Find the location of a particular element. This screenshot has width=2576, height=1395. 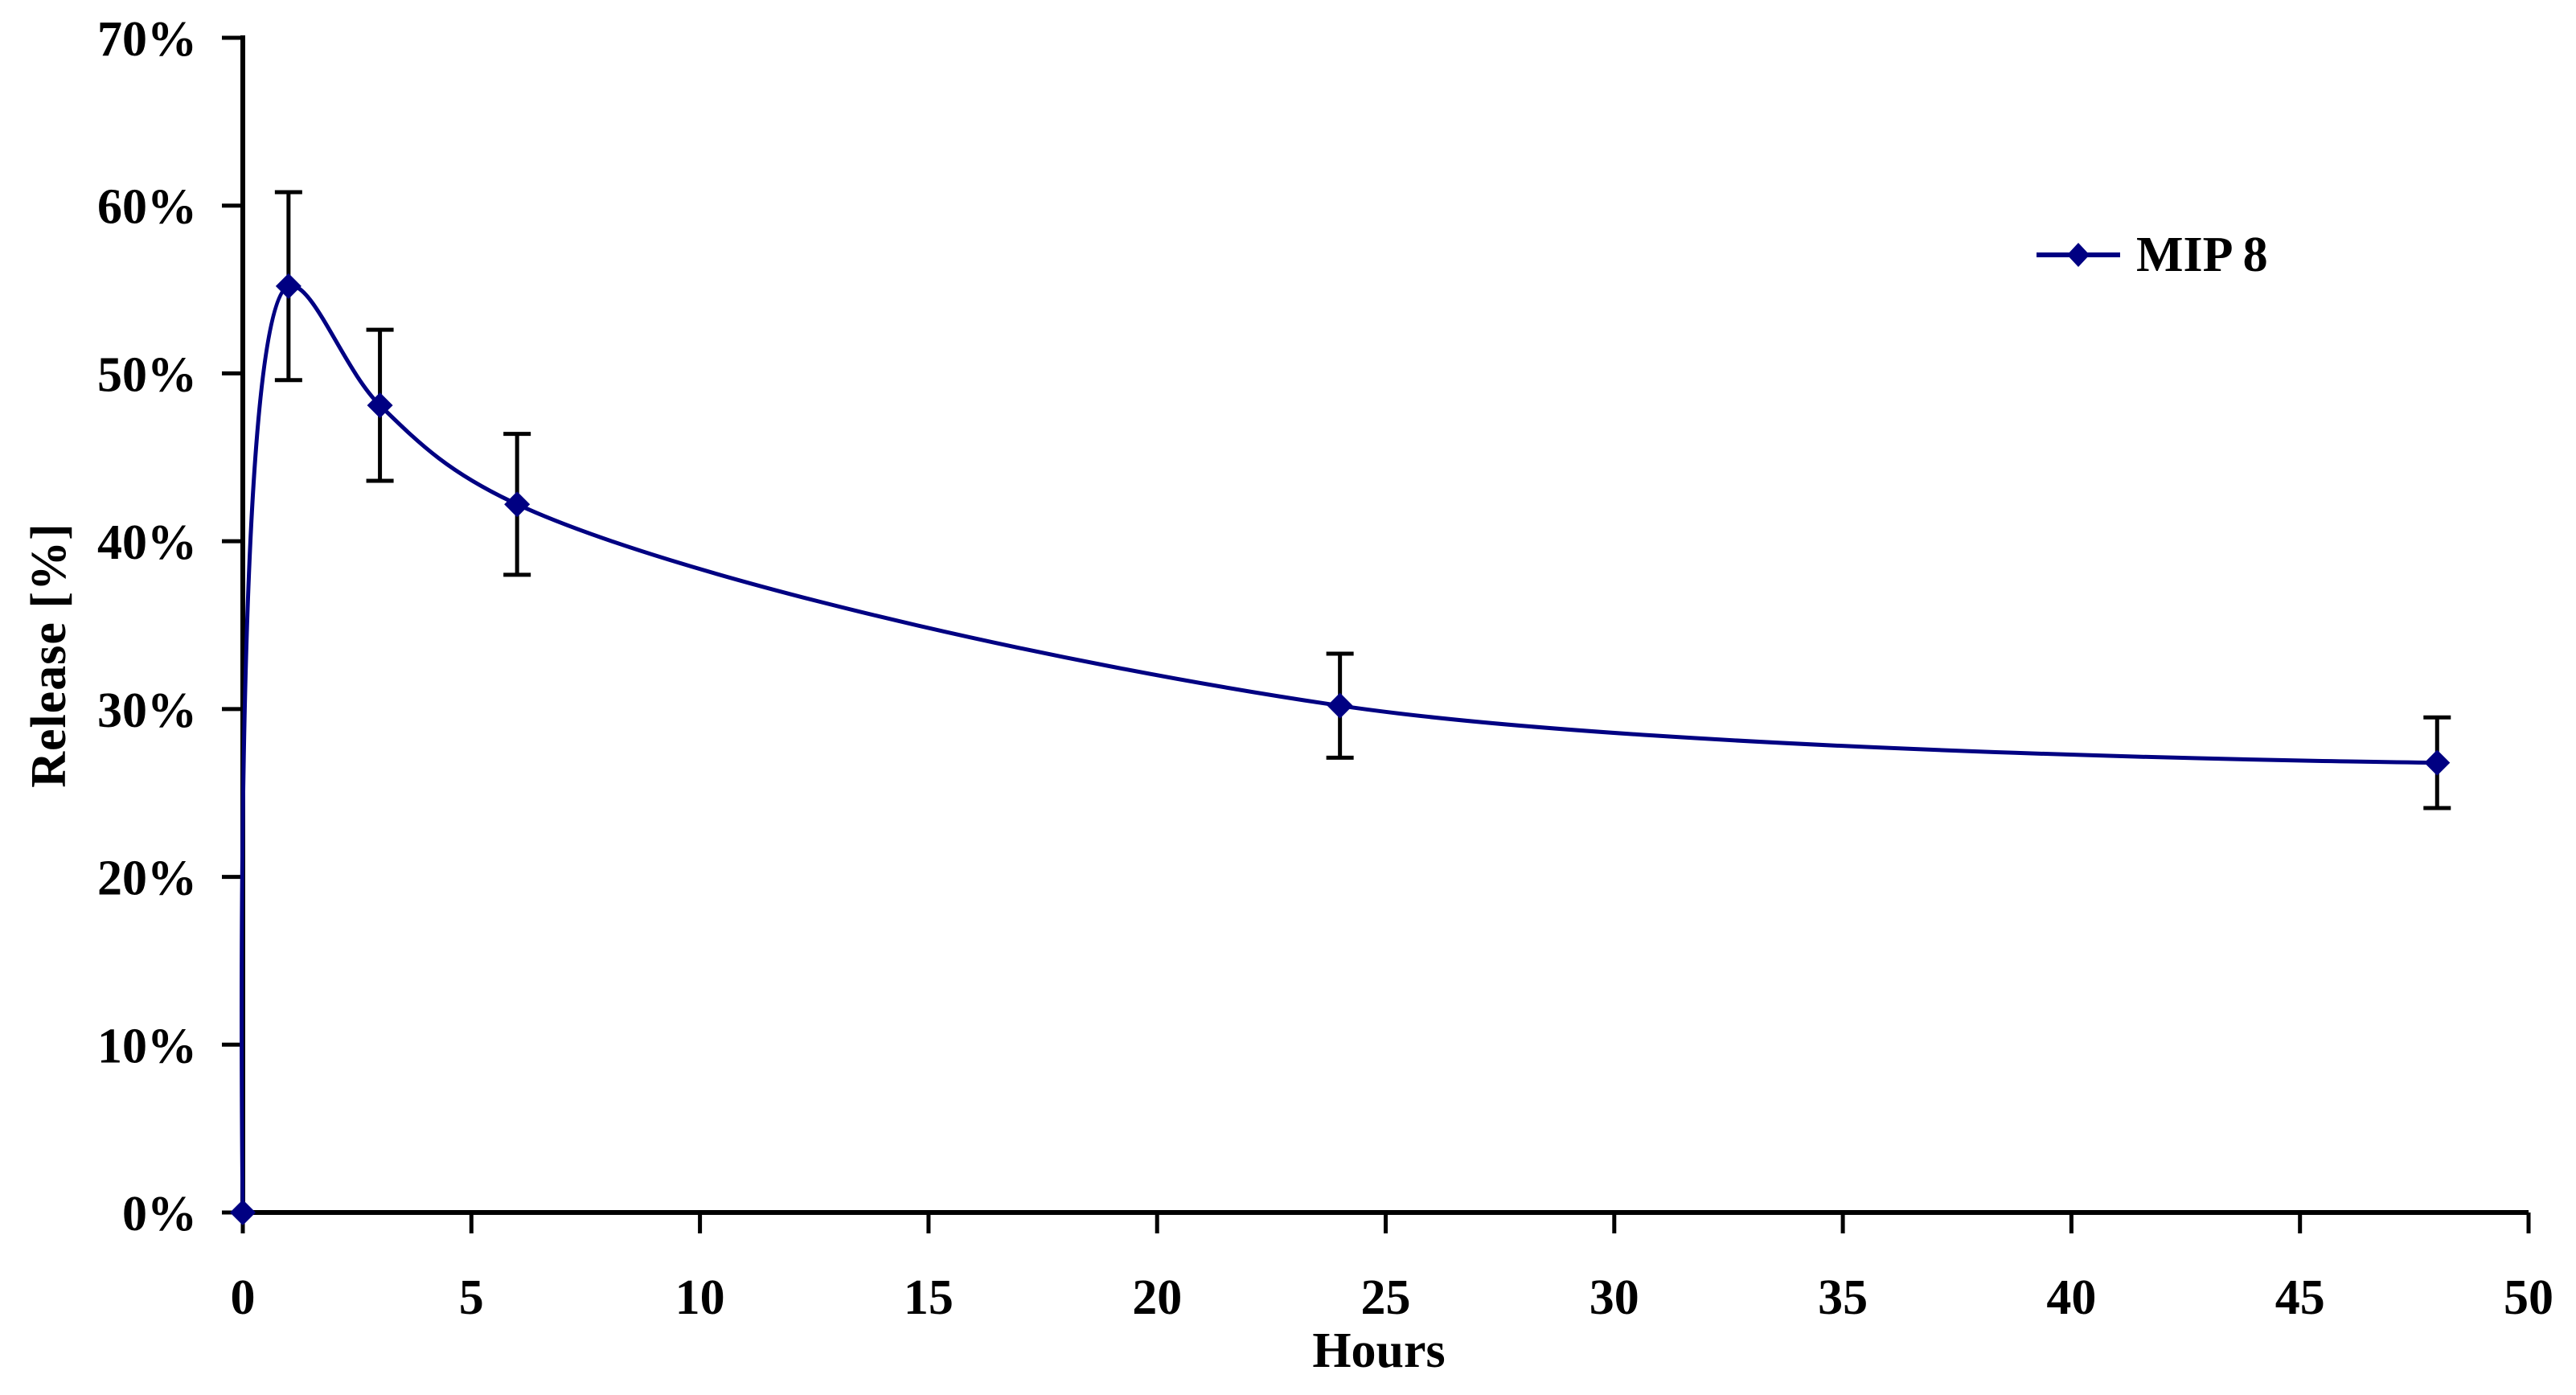

y-tick-label: 10% is located at coordinates (147, 1046).